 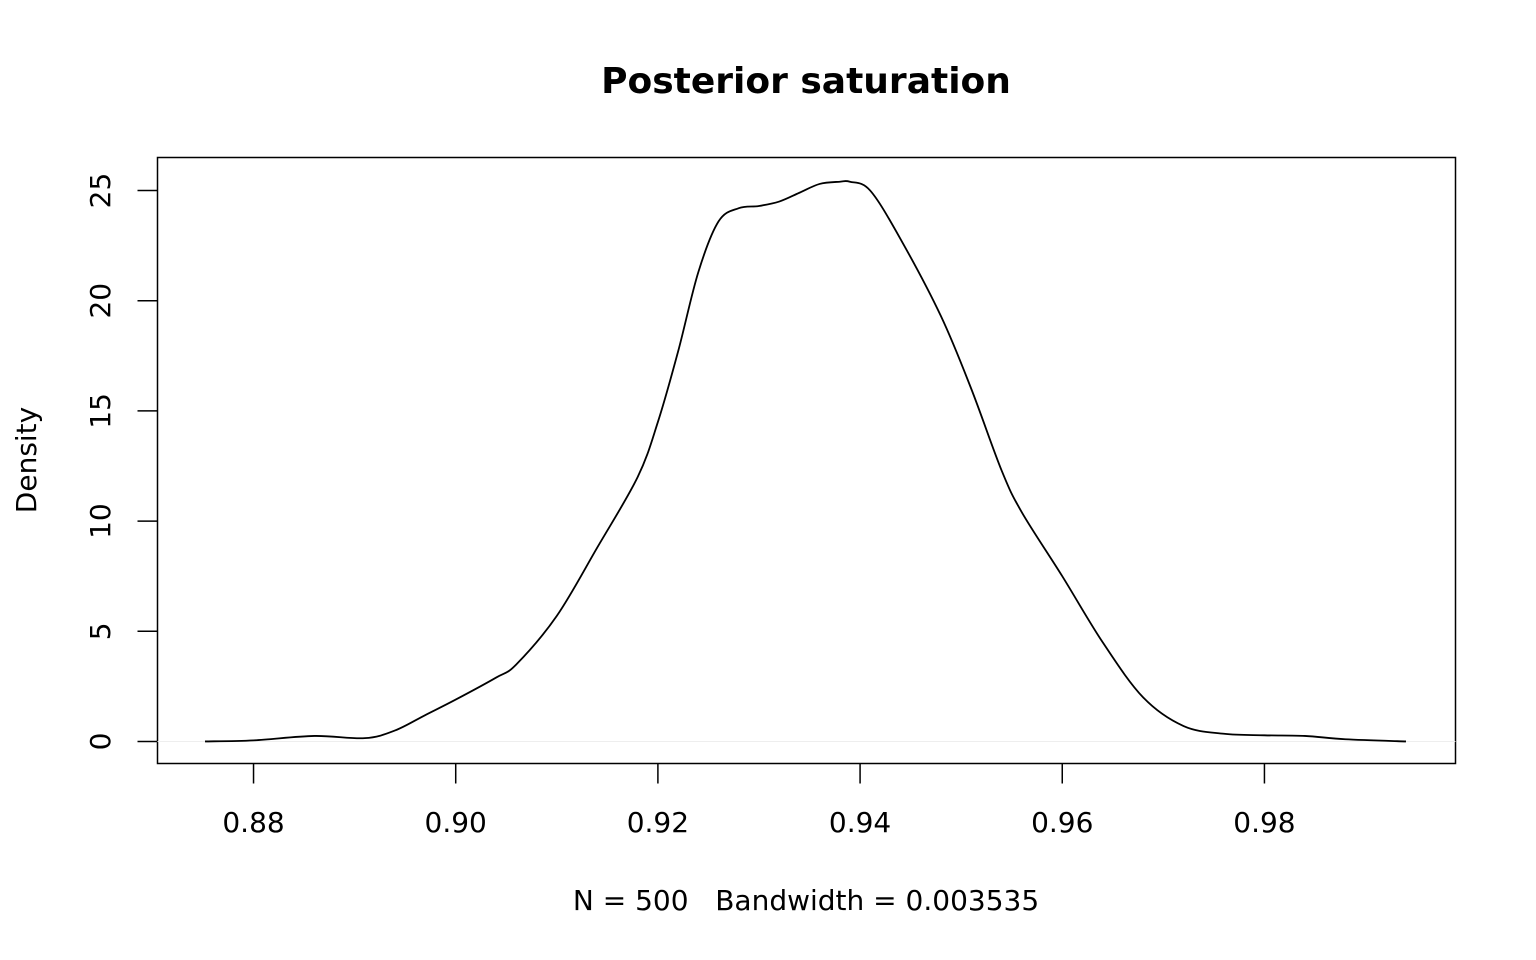 What do you see at coordinates (456, 822) in the screenshot?
I see `x-tick-label: 0.90` at bounding box center [456, 822].